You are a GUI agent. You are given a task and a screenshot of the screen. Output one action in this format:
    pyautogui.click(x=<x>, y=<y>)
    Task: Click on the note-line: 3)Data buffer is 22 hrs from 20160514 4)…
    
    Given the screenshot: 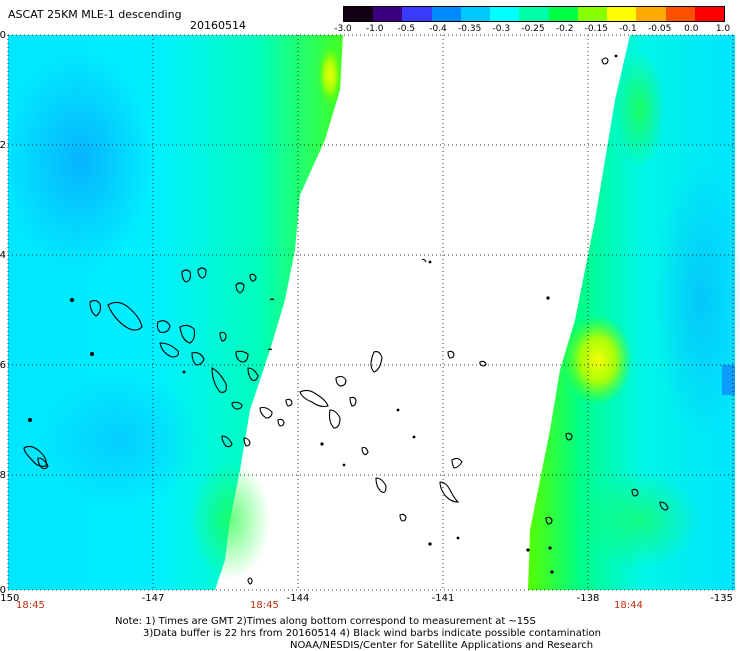 What is the action you would take?
    pyautogui.click(x=372, y=633)
    